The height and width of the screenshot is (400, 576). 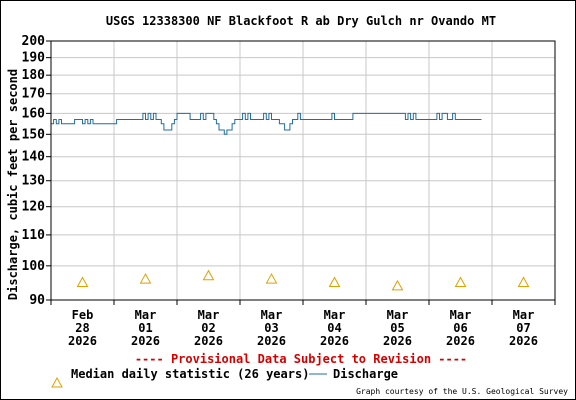 What do you see at coordinates (34, 94) in the screenshot?
I see `y-tick-label: 170` at bounding box center [34, 94].